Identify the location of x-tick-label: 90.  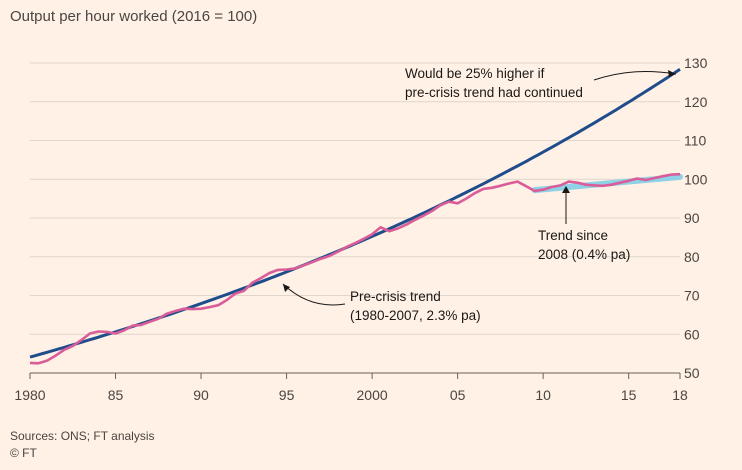
(201, 395).